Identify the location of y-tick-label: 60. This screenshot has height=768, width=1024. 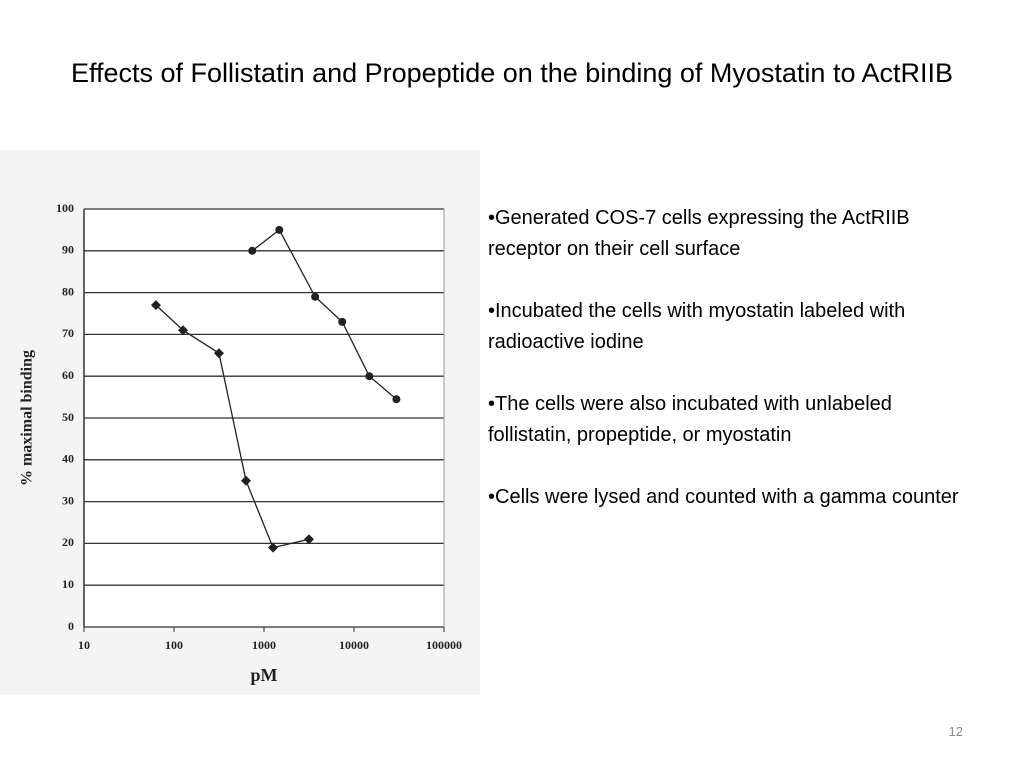
(68, 375).